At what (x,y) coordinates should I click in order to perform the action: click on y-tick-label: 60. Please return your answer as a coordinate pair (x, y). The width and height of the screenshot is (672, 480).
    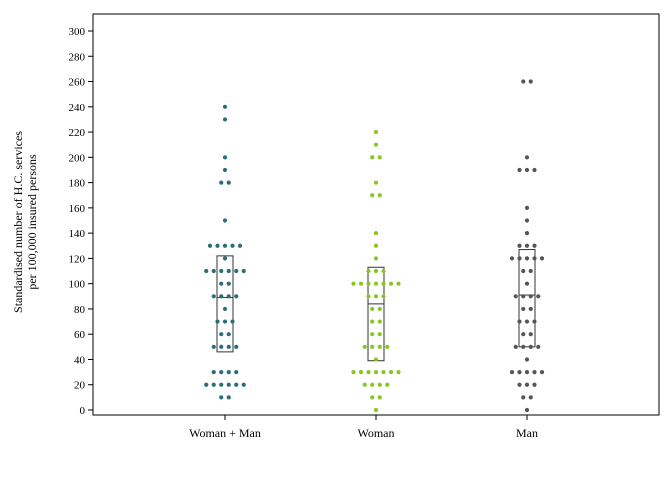
    Looking at the image, I should click on (80, 335).